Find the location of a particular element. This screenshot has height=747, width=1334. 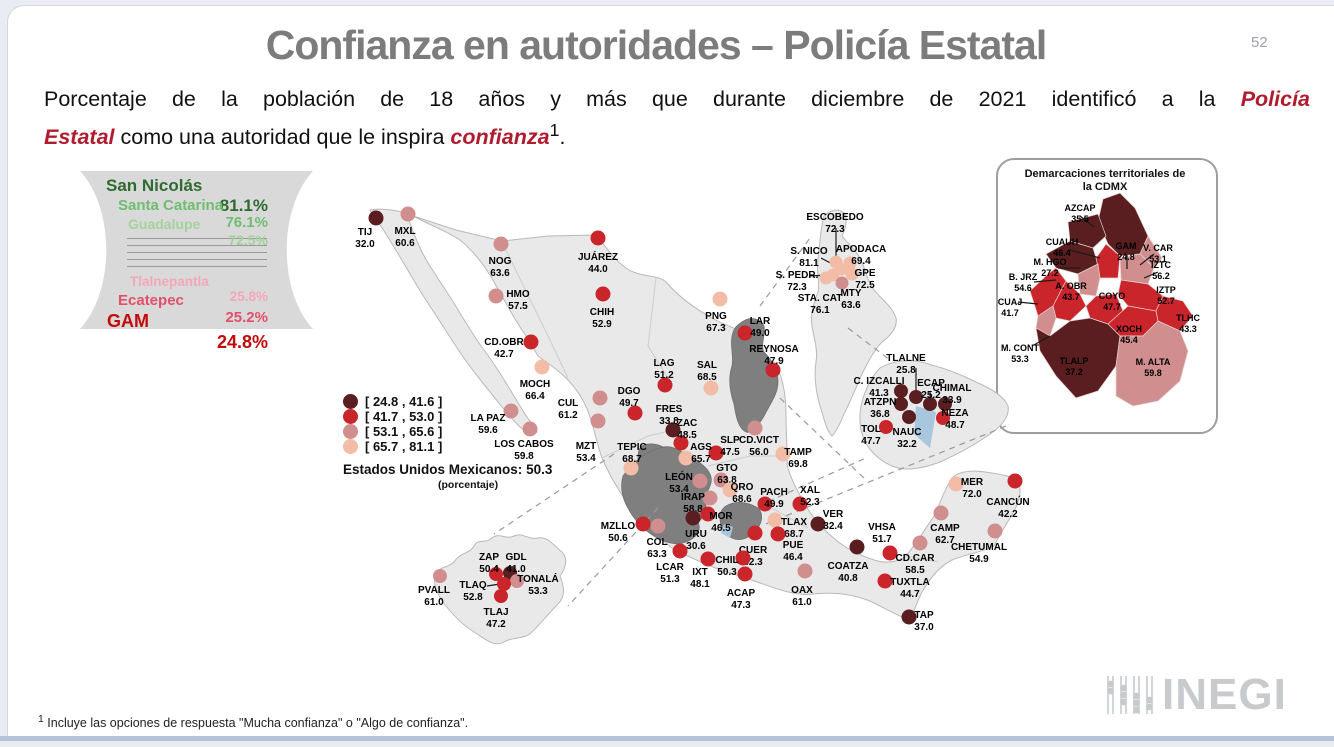

cdmx-area-name: M. HGO is located at coordinates (1050, 262).